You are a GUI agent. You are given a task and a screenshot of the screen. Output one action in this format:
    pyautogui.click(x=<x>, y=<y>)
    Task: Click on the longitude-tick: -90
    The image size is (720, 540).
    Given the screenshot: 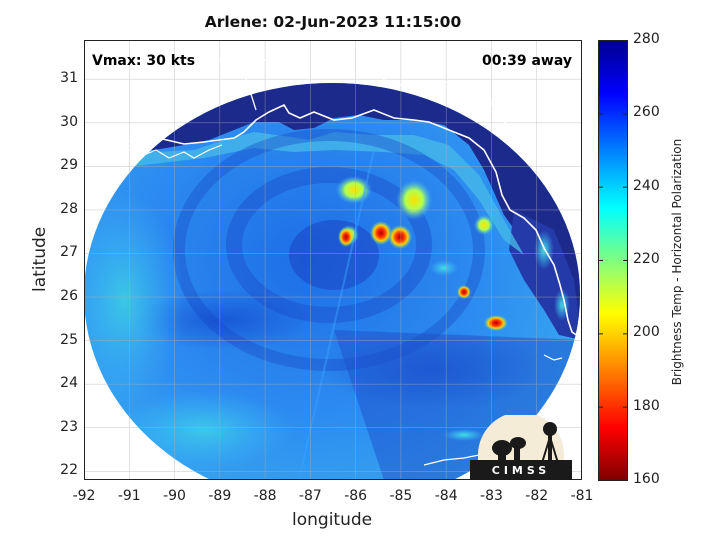 What is the action you would take?
    pyautogui.click(x=174, y=496)
    